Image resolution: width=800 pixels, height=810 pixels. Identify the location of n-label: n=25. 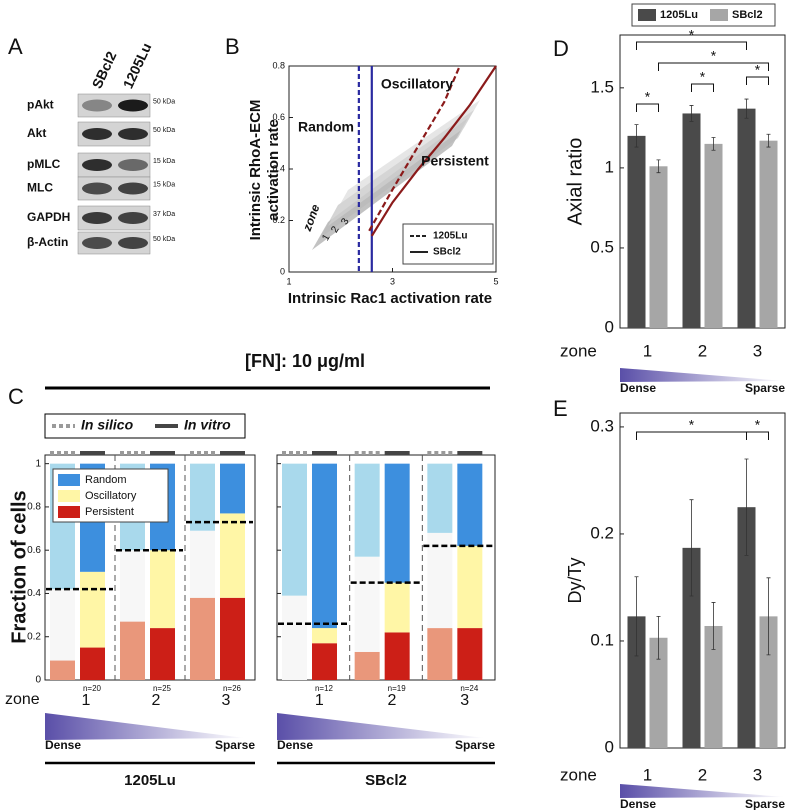
(162, 688).